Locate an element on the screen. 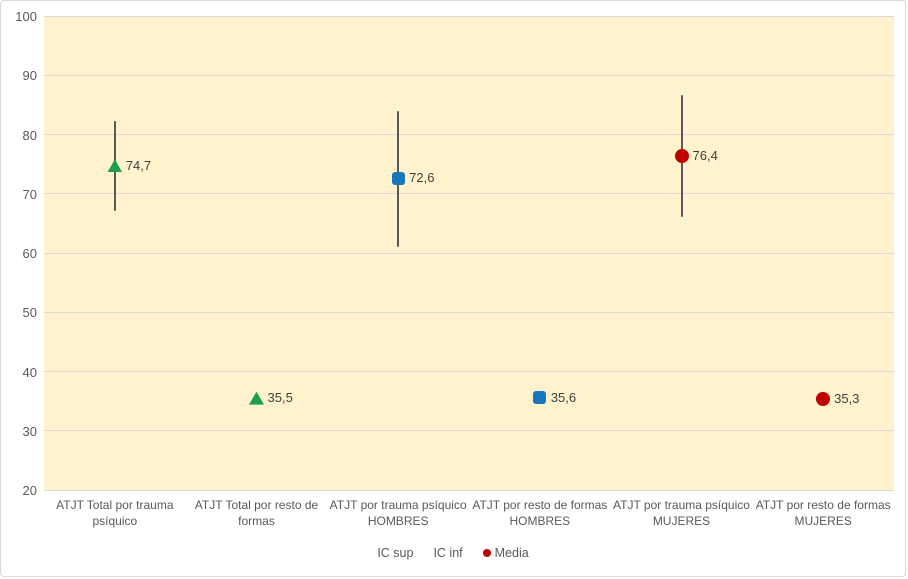 The width and height of the screenshot is (908, 579). y-axis-tick-label: 40 is located at coordinates (29, 372).